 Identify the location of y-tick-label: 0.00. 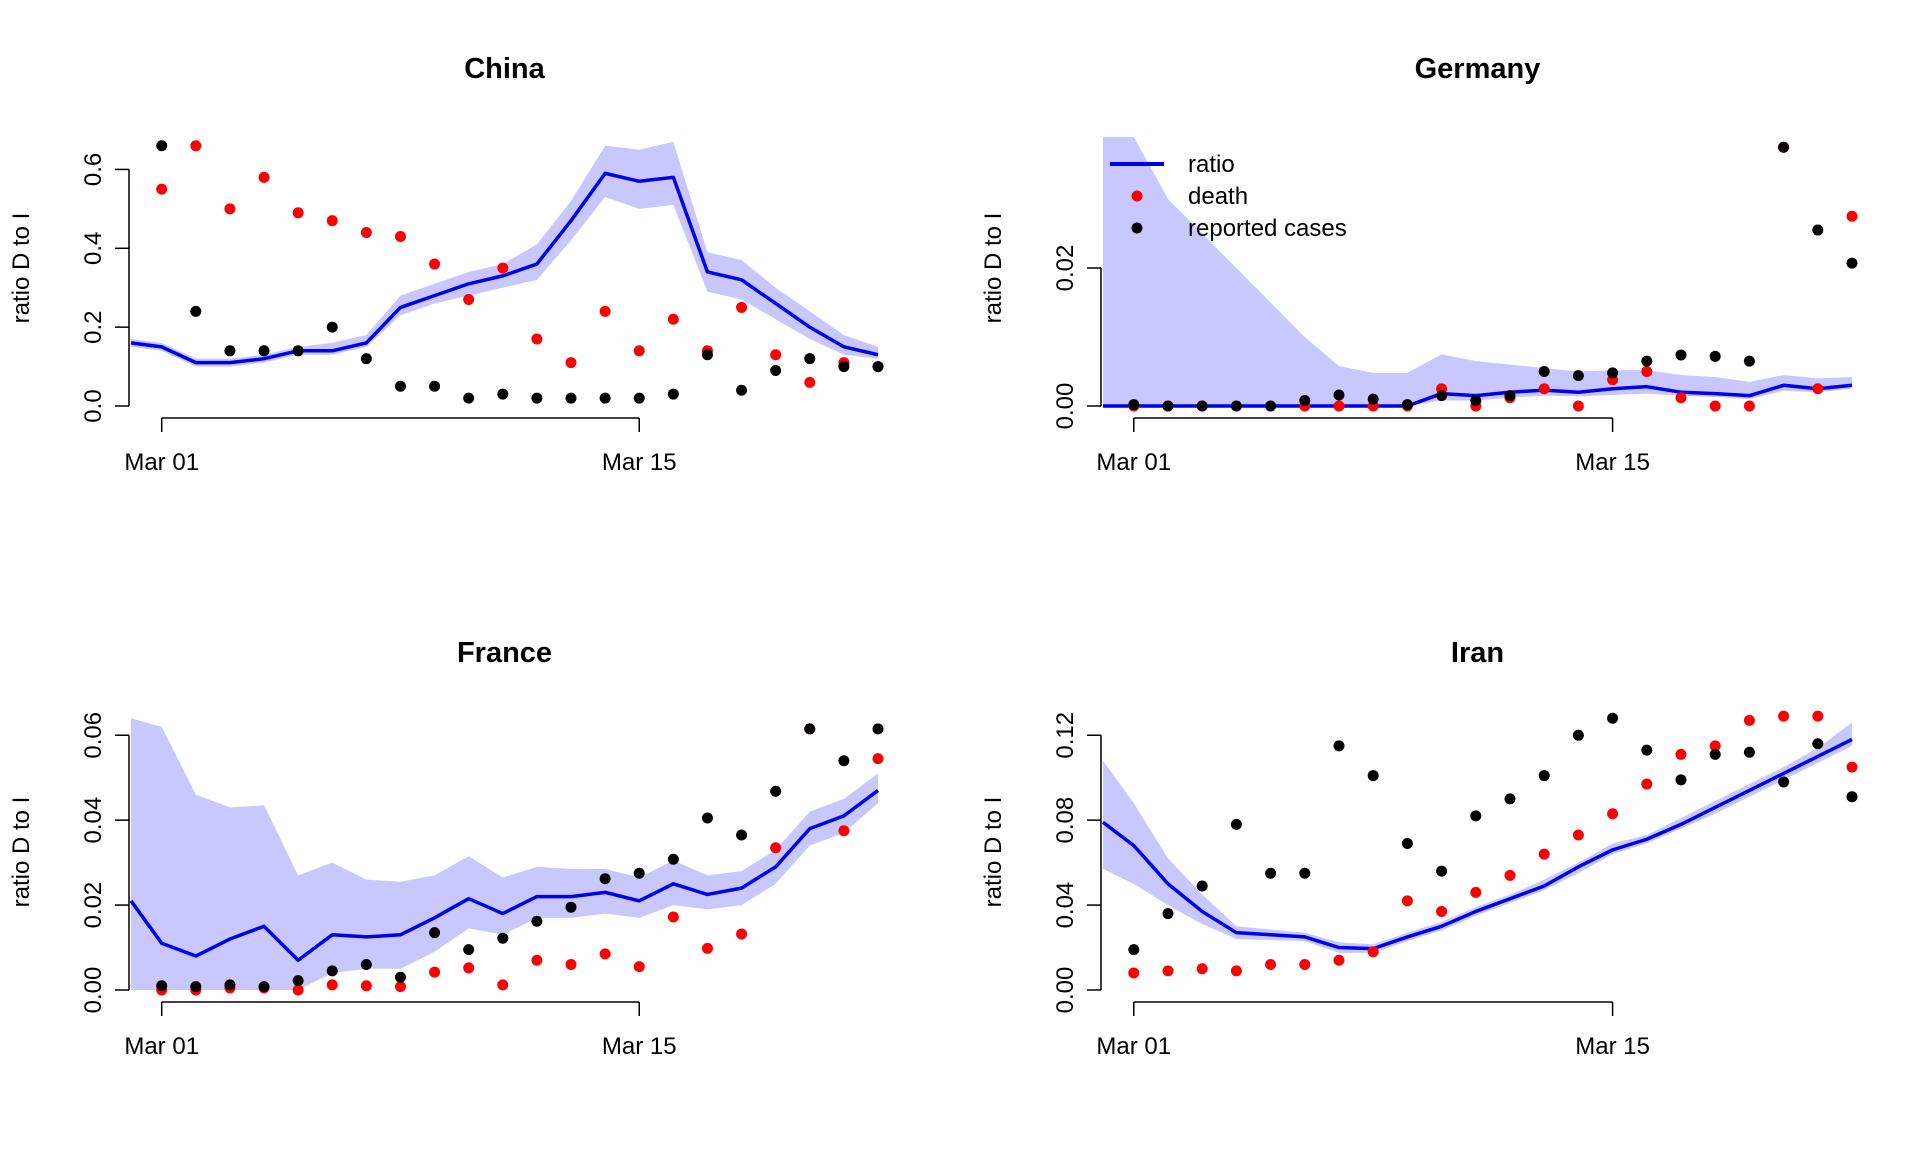
(1065, 406).